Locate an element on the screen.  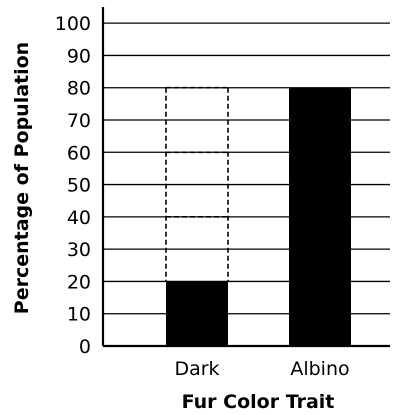
bar-dark is located at coordinates (197, 313).